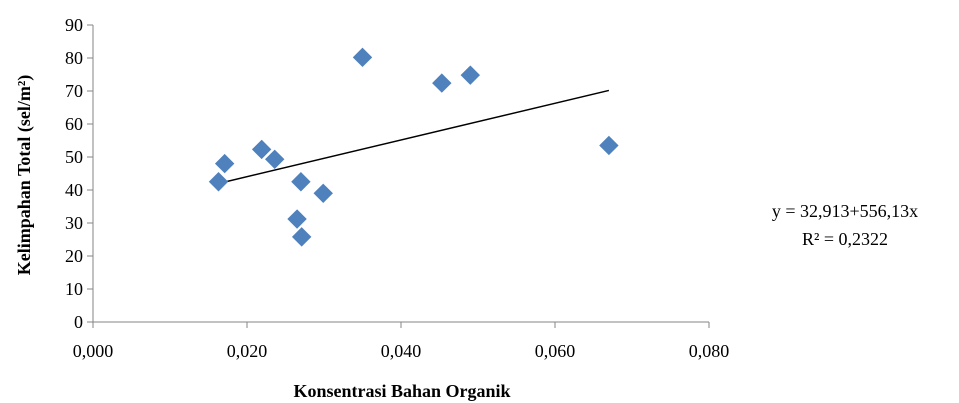 The image size is (959, 403). I want to click on x-tick-label: 0,000, so click(93, 351).